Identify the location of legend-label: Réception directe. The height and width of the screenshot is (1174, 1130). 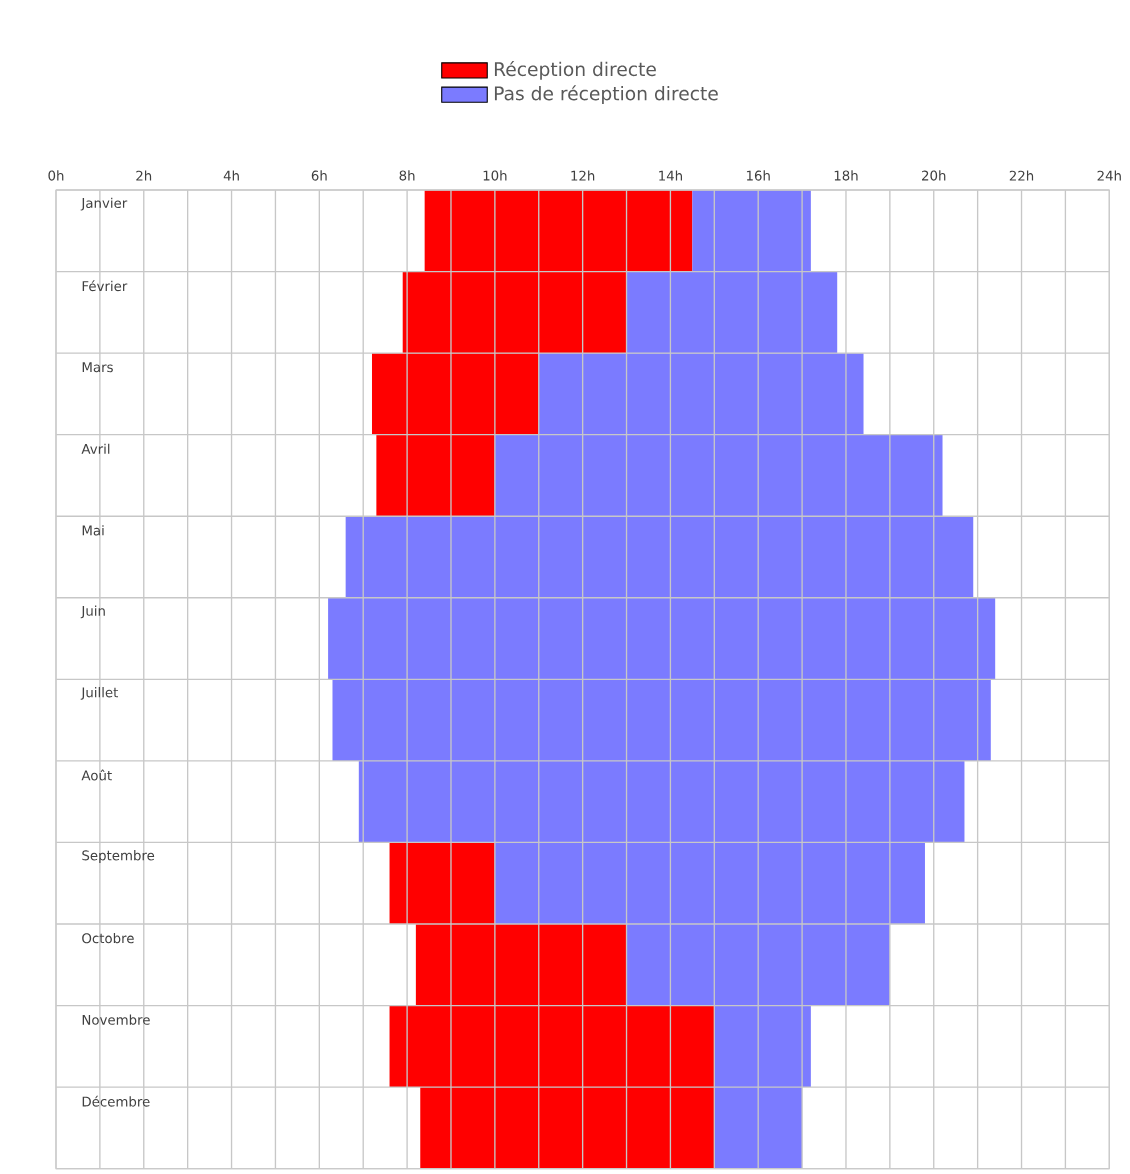
(575, 70).